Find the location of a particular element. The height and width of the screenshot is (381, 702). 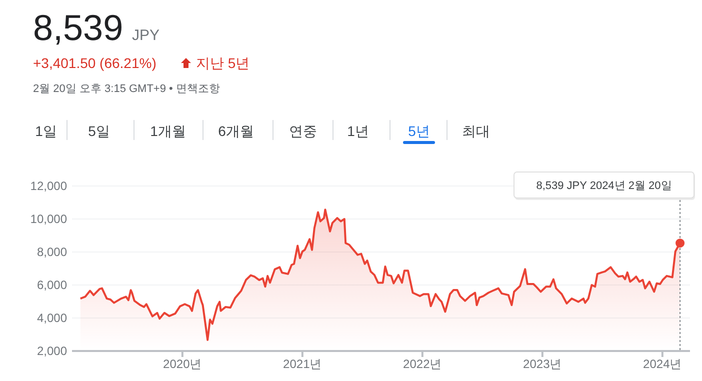

annotation: 8,539 JPY 2024년 2월 20일 is located at coordinates (604, 186).